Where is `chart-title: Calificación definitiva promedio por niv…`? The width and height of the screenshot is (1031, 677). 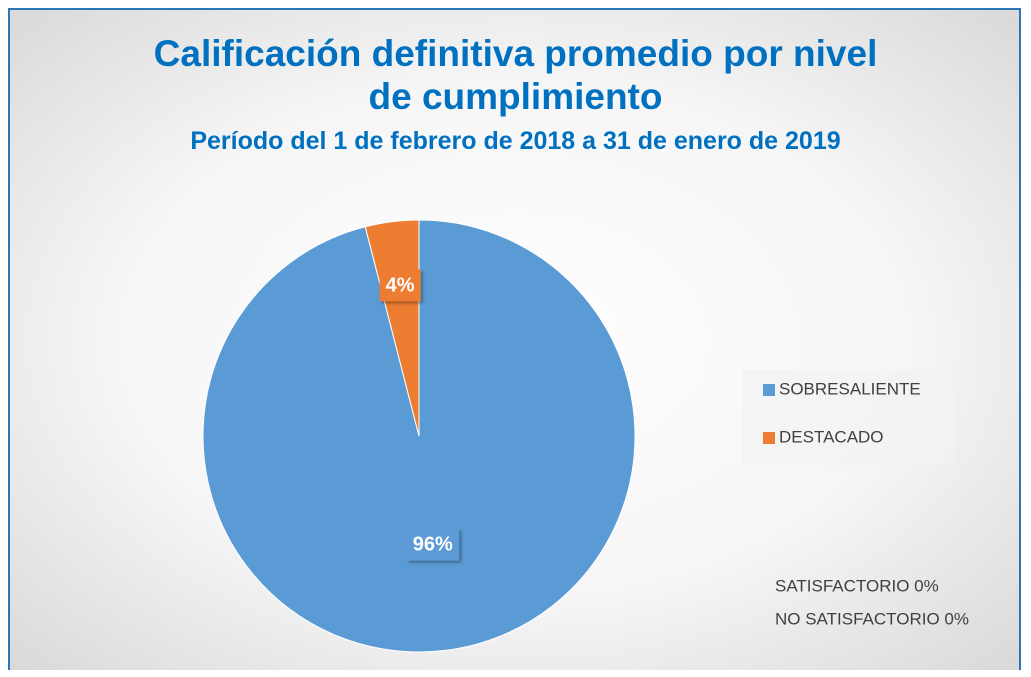 chart-title: Calificación definitiva promedio por niv… is located at coordinates (515, 75).